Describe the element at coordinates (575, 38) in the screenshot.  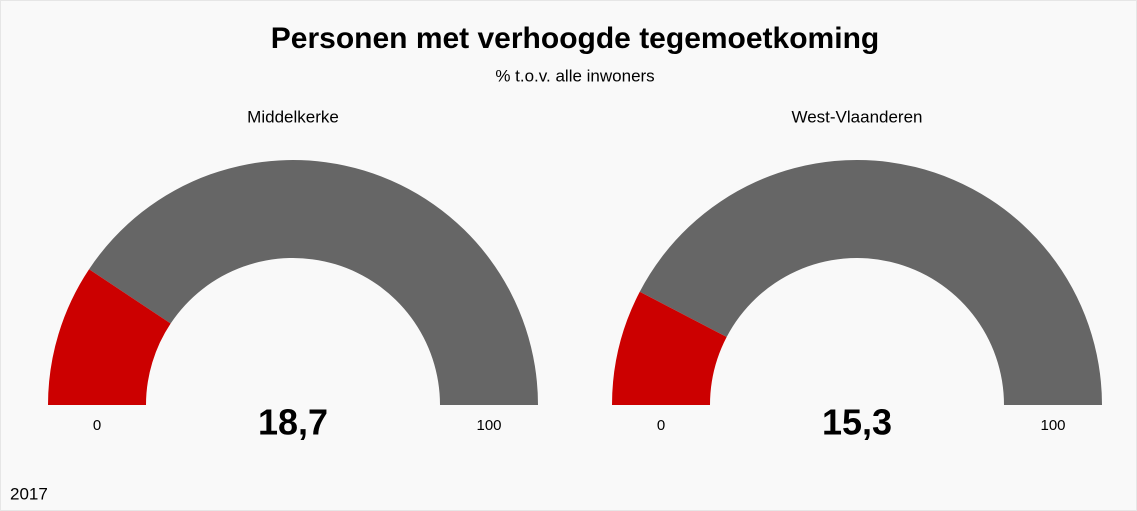
I see `chart-title: Personen met verhoogde tegemoetkoming` at that location.